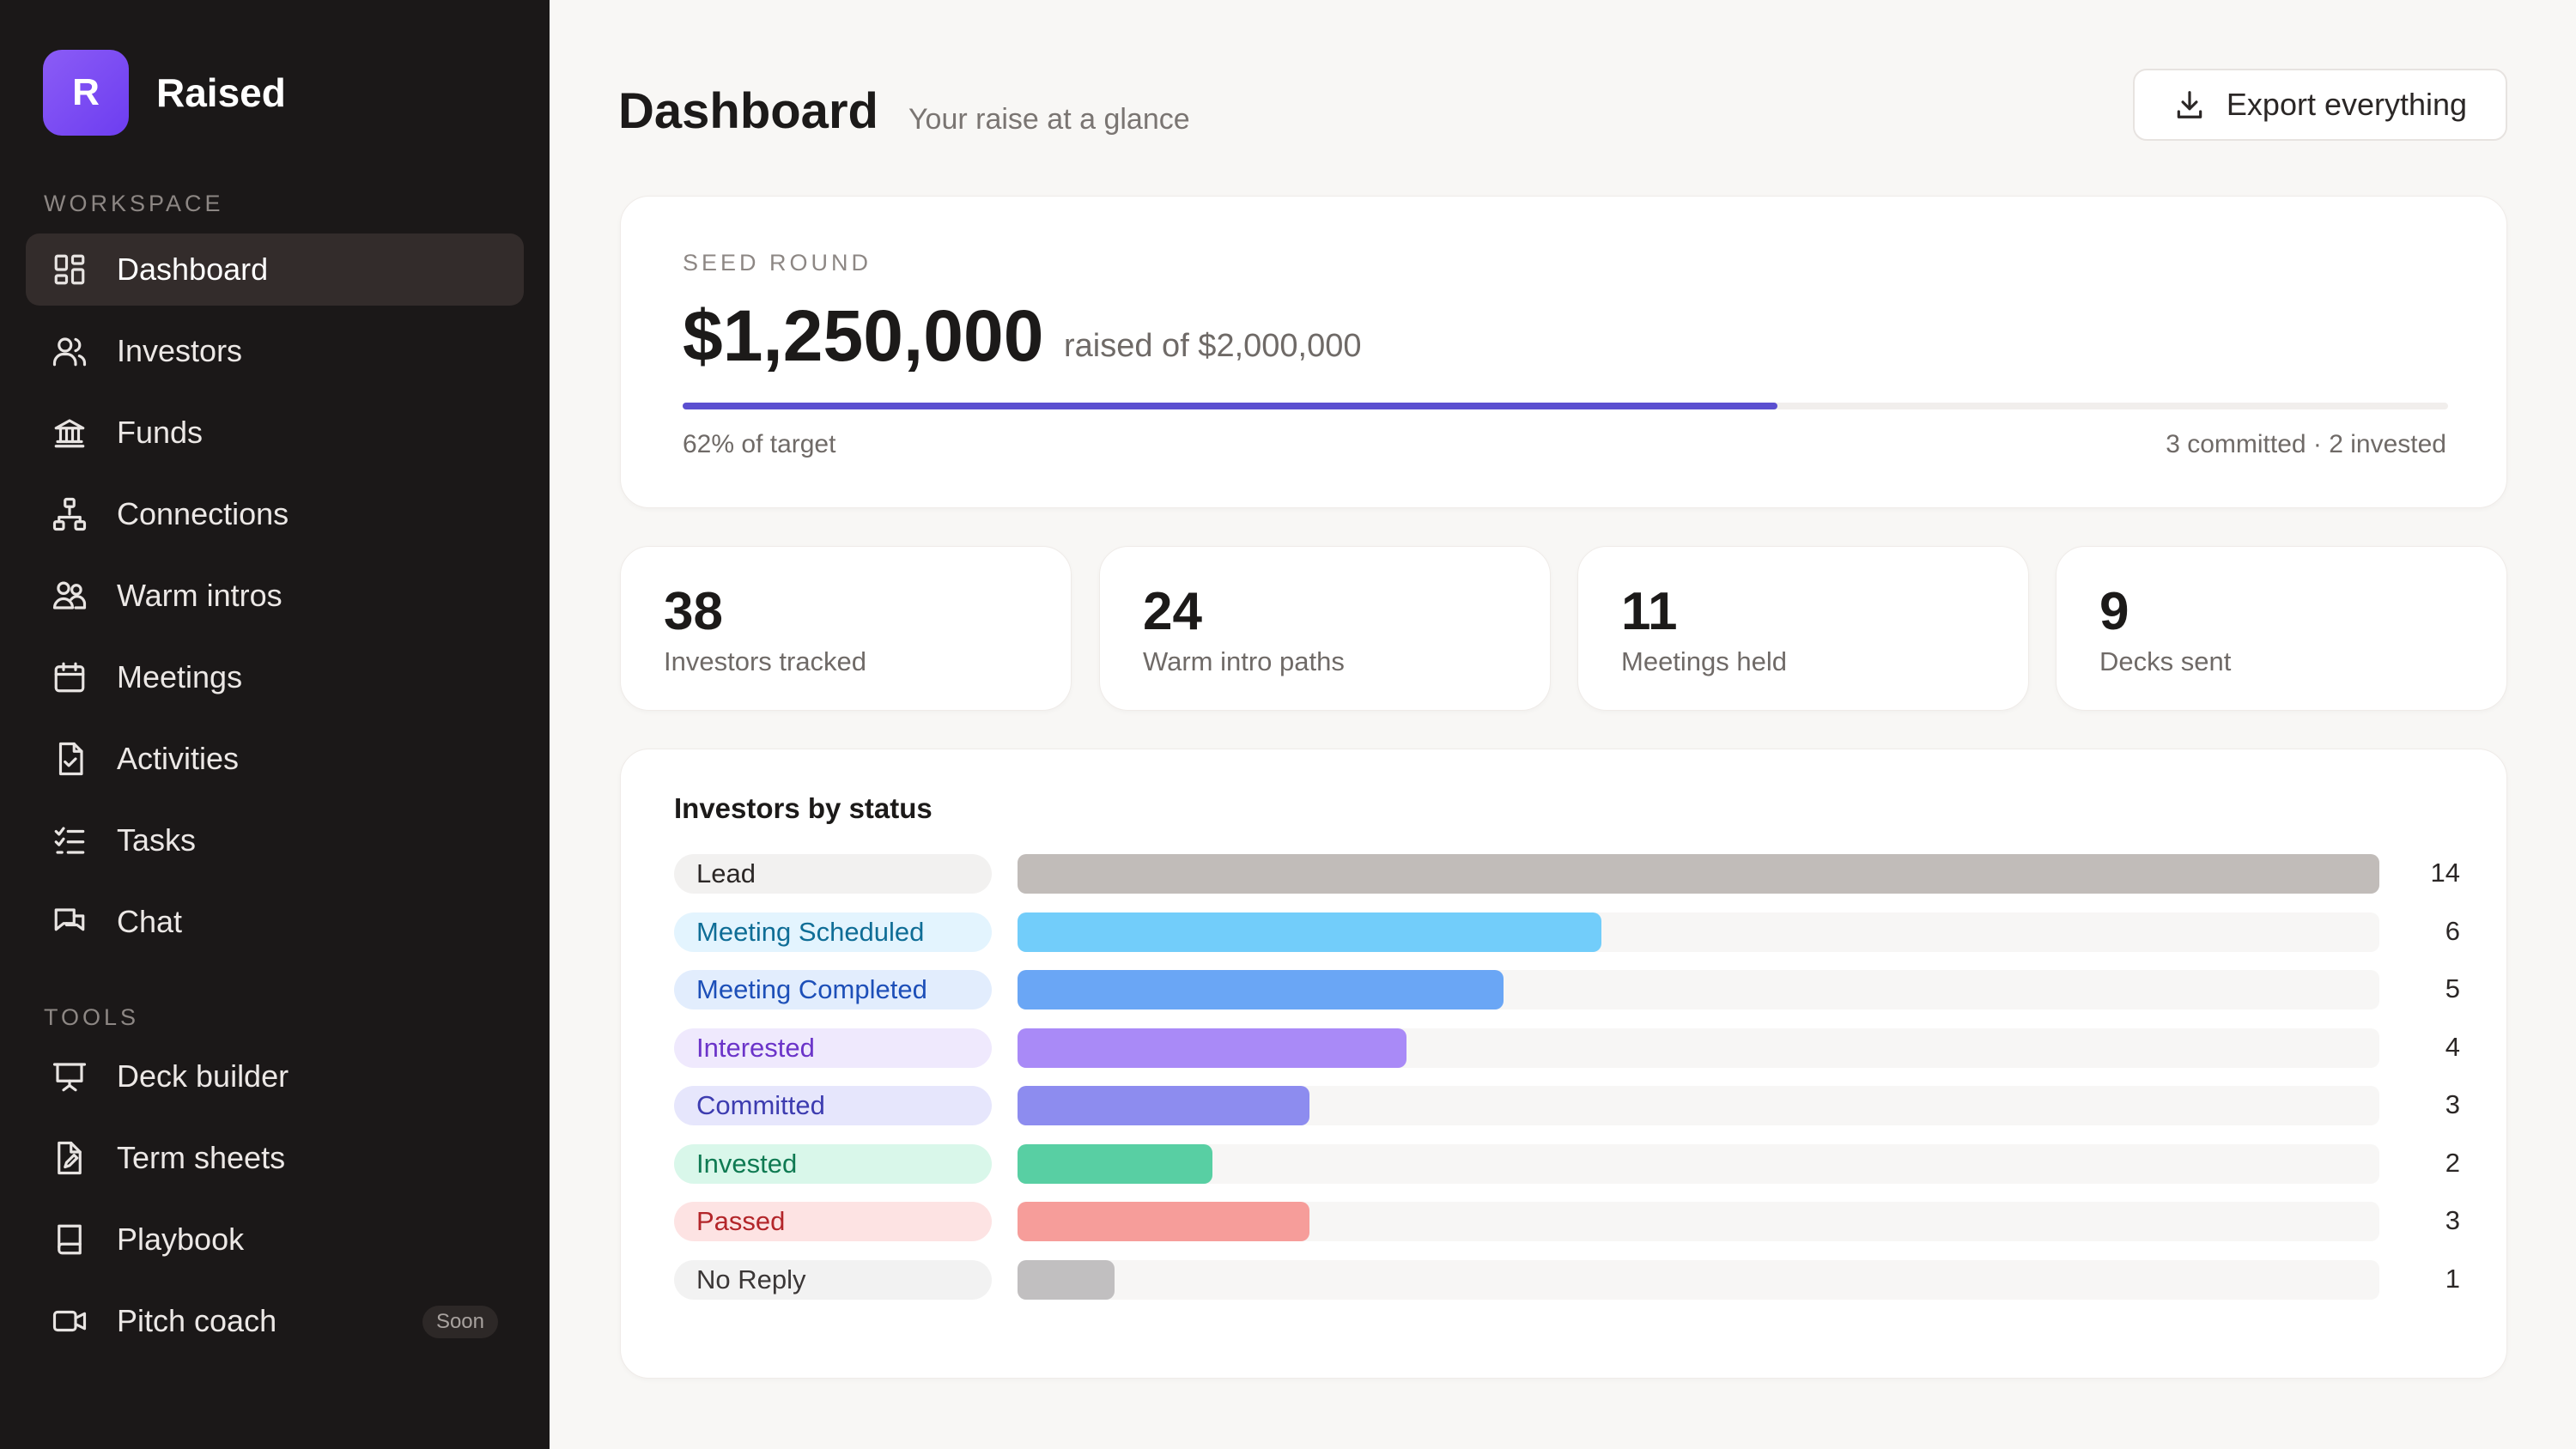 The image size is (2576, 1449). What do you see at coordinates (180, 350) in the screenshot?
I see `sidebar-item-label: Investors` at bounding box center [180, 350].